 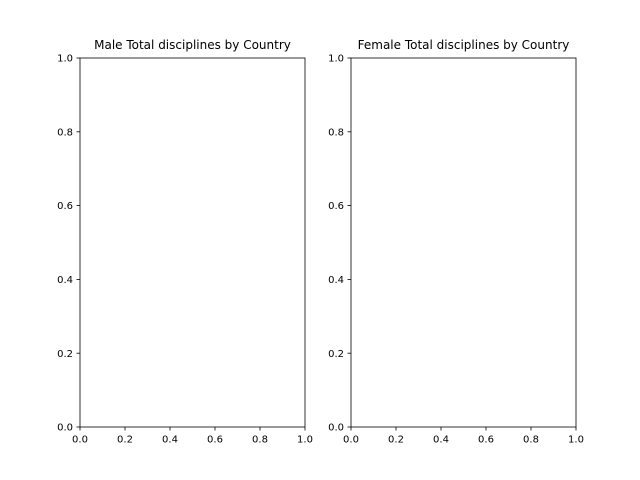 I want to click on male-y-tick-label: 0.8, so click(x=65, y=132).